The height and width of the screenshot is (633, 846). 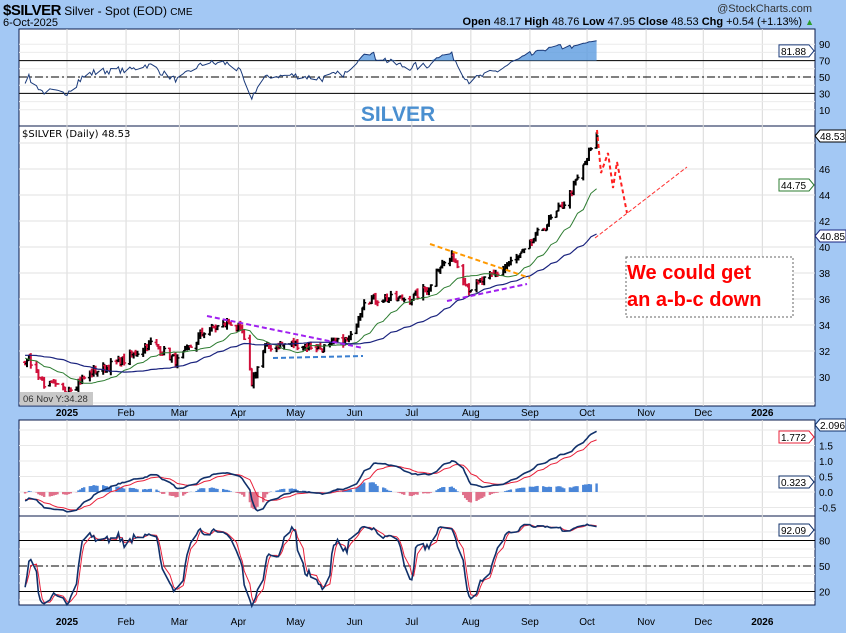 What do you see at coordinates (826, 493) in the screenshot?
I see `macd-tick-label: 0.0` at bounding box center [826, 493].